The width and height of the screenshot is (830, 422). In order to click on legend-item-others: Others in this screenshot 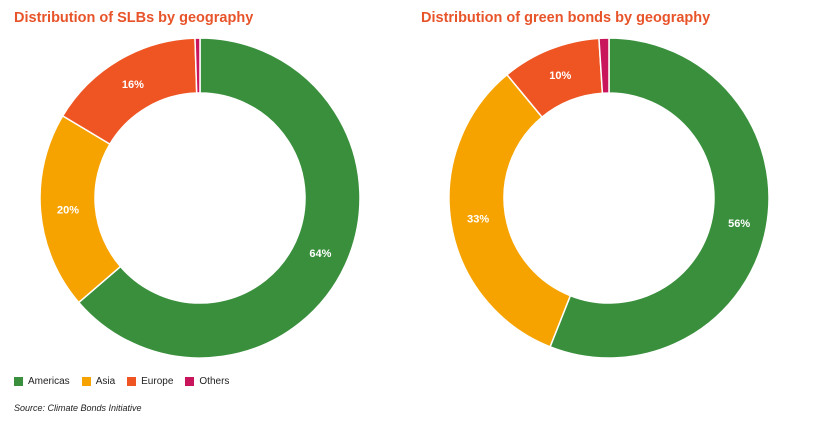, I will do `click(207, 381)`.